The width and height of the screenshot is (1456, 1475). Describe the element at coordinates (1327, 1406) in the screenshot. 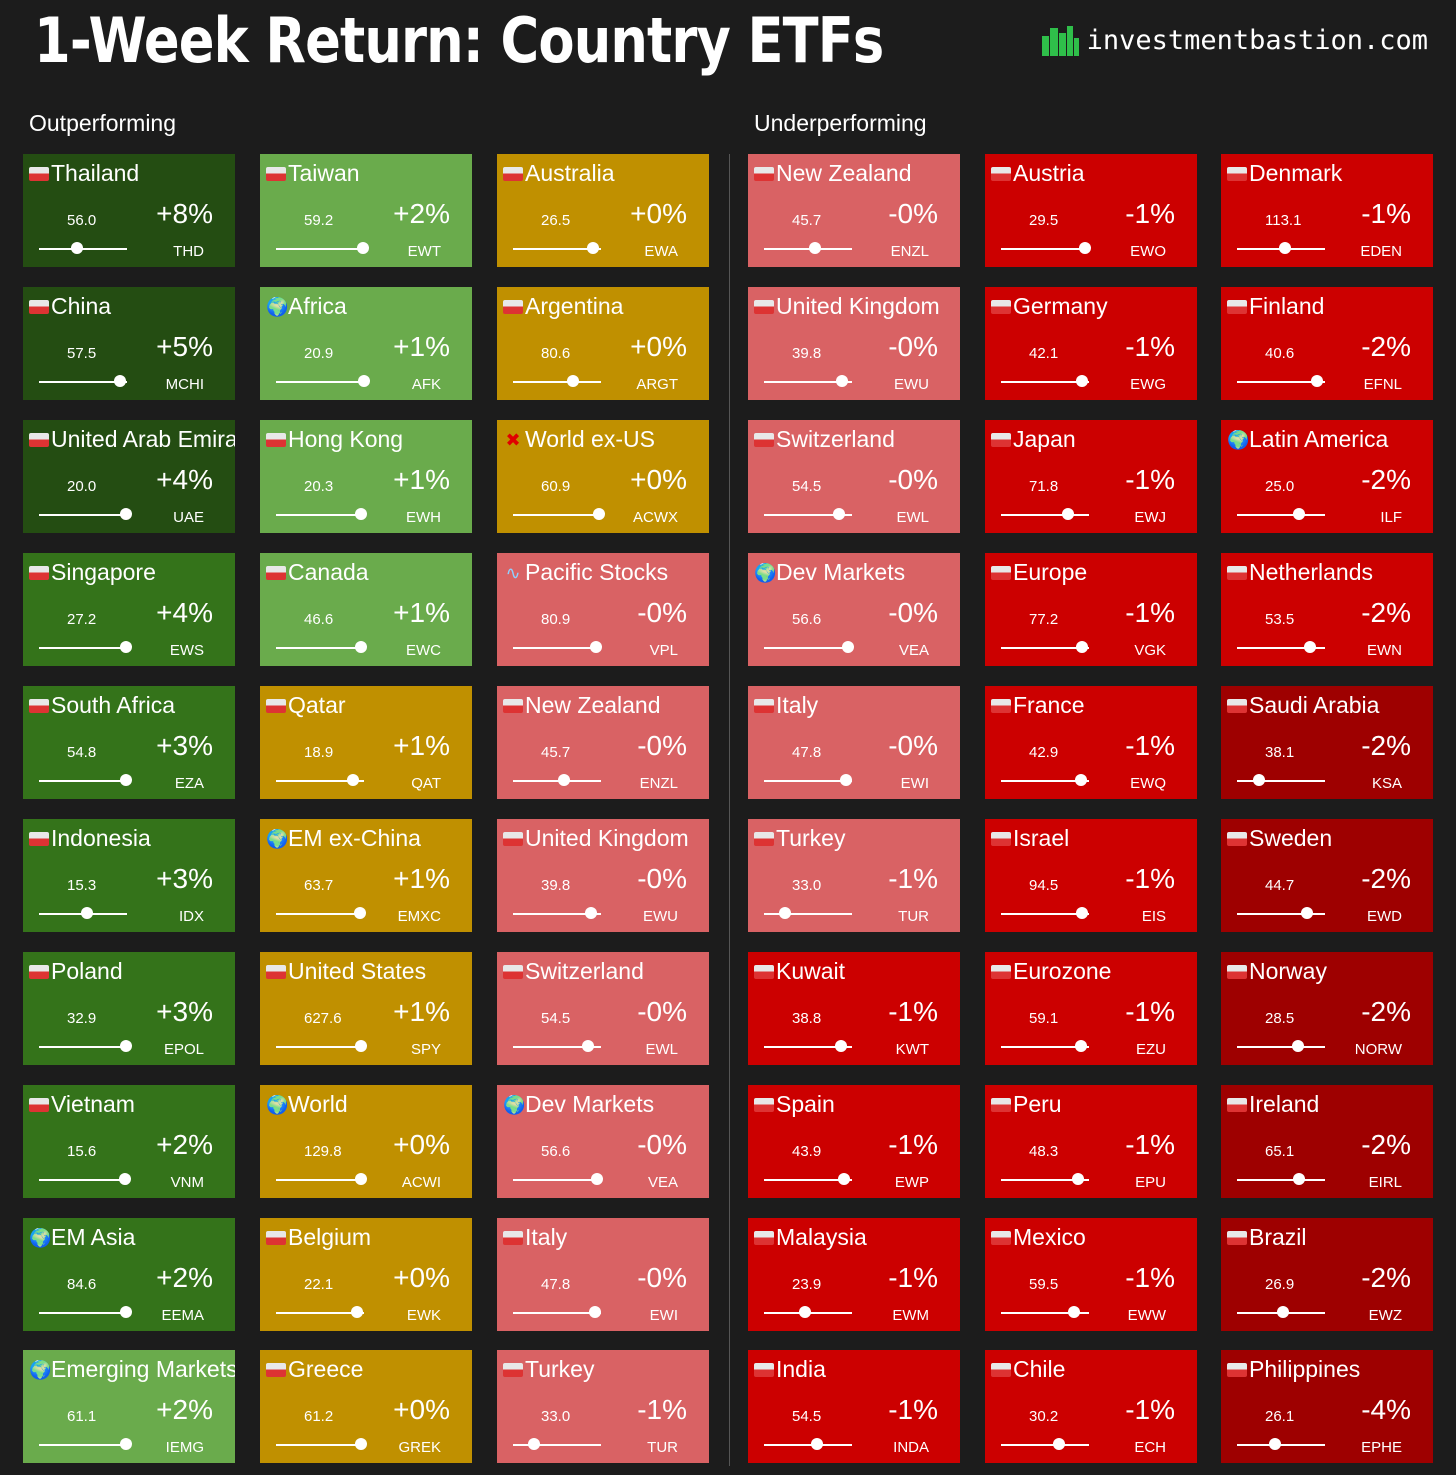

I see `etf-tile: Philippines 26.1 -4% EPHE` at that location.